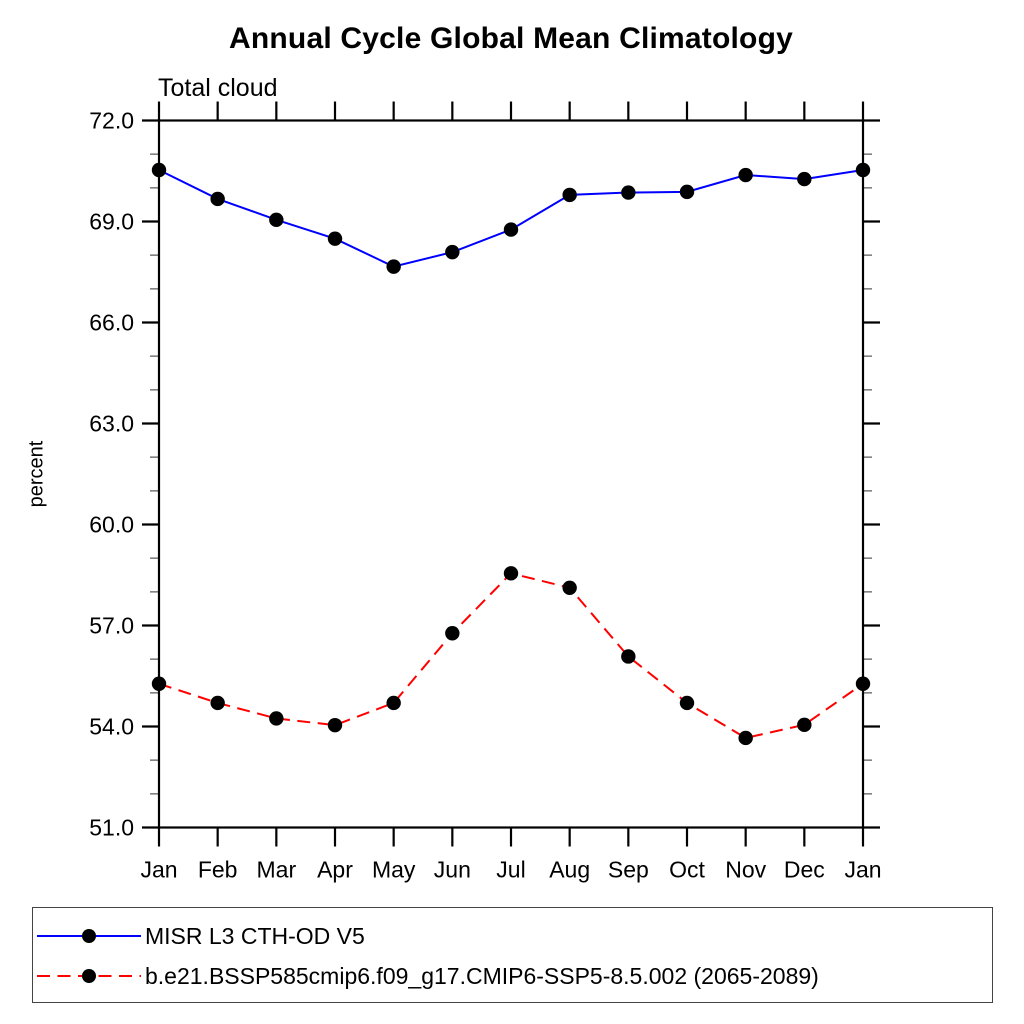 This screenshot has height=1024, width=1024. I want to click on y-tick-label: 54.0, so click(111, 727).